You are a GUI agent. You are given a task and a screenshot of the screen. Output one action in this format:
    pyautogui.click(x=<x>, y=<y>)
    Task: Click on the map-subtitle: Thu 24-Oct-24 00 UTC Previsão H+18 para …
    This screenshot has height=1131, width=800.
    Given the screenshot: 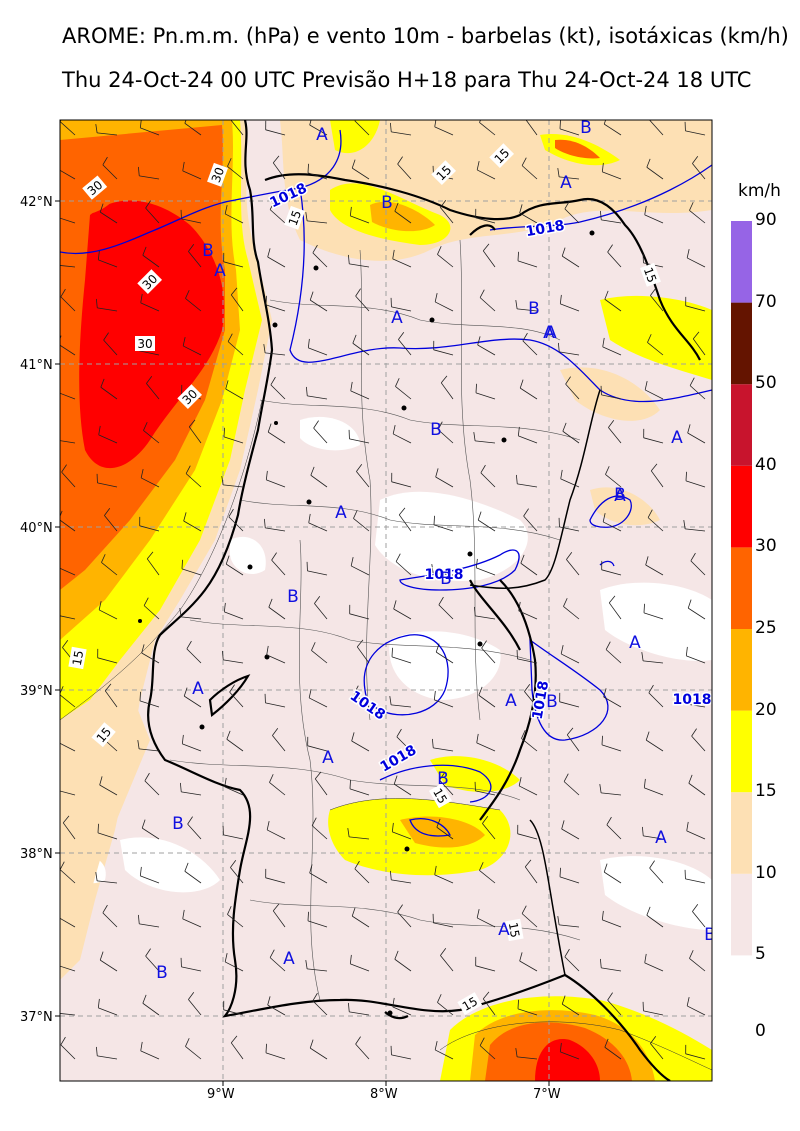 What is the action you would take?
    pyautogui.click(x=407, y=80)
    